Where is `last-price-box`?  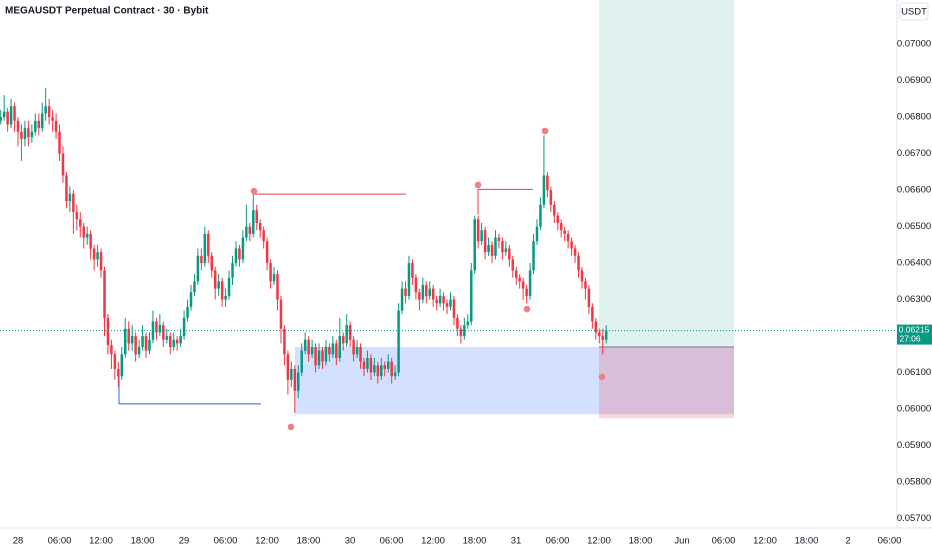
last-price-box is located at coordinates (914, 334).